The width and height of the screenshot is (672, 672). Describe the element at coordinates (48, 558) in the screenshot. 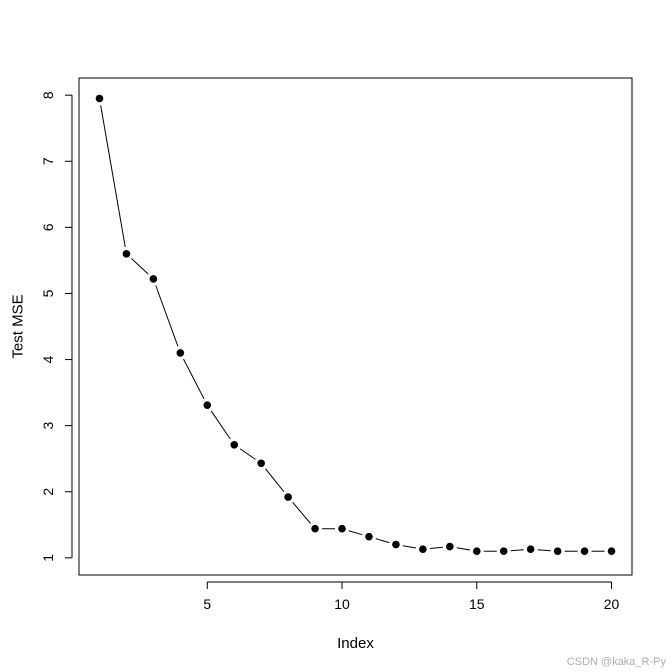

I see `y-tick-label: 1` at that location.